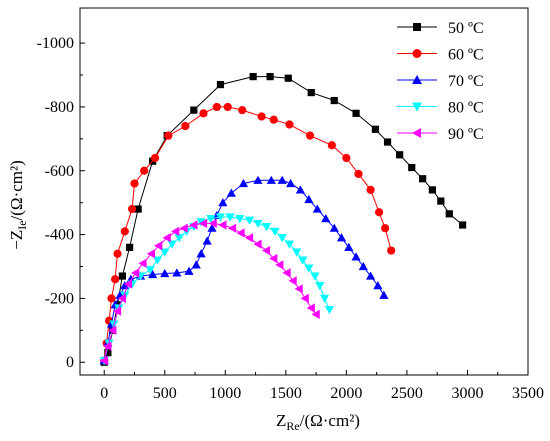  I want to click on y-tick-label: -1000, so click(55, 43).